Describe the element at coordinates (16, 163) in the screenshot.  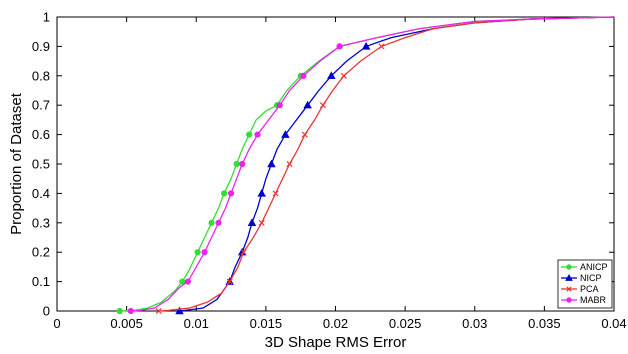
I see `y-axis-title: Proportion of Dataset` at that location.